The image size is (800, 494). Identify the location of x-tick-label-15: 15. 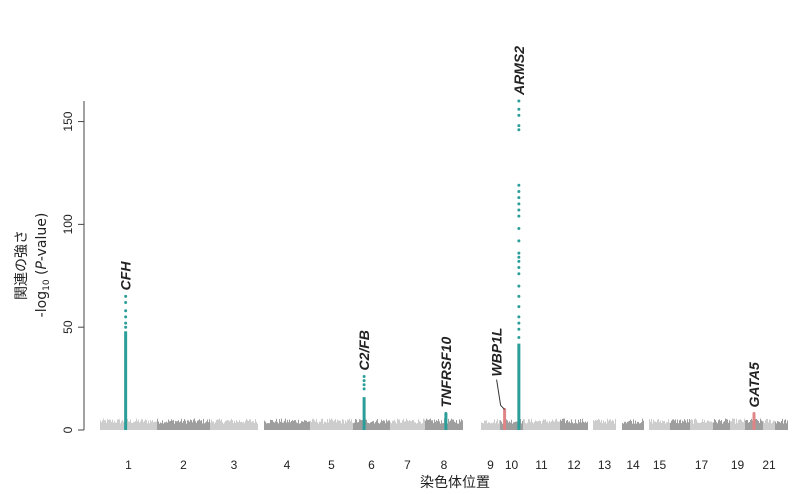
(660, 465).